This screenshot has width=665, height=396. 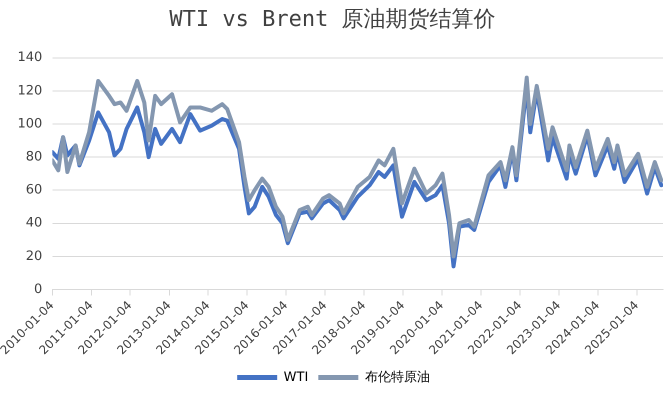 I want to click on y-tick-label: 120, so click(x=29, y=90).